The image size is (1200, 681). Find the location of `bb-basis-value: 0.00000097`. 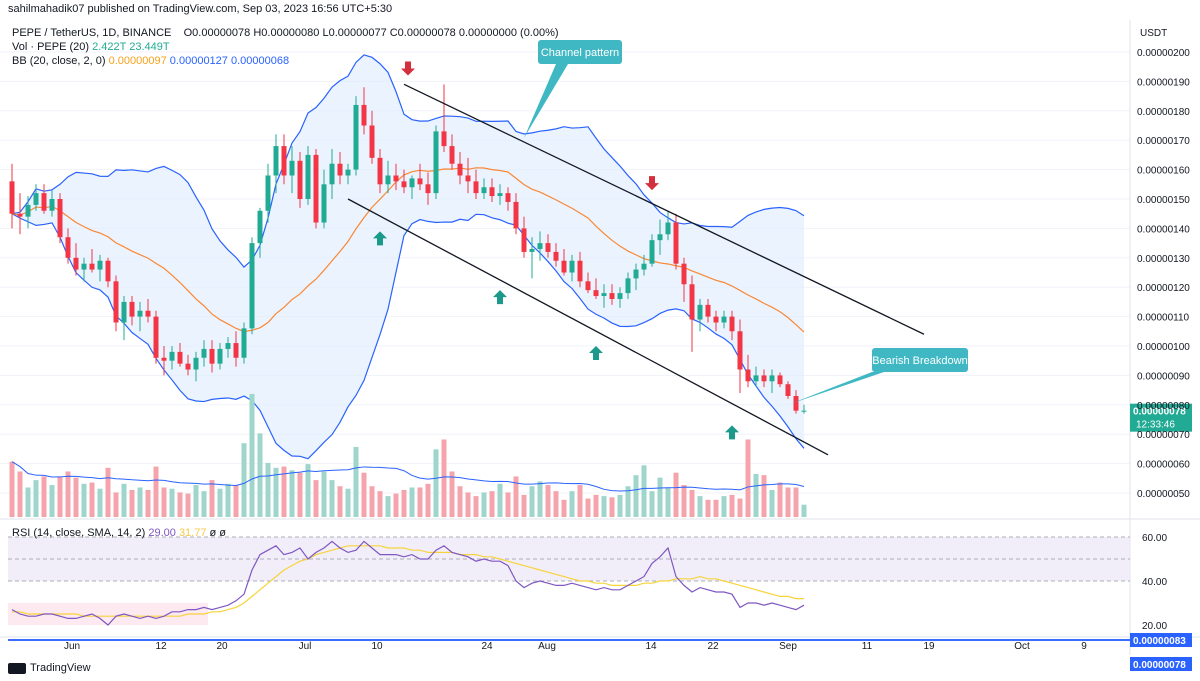

bb-basis-value: 0.00000097 is located at coordinates (137, 61).